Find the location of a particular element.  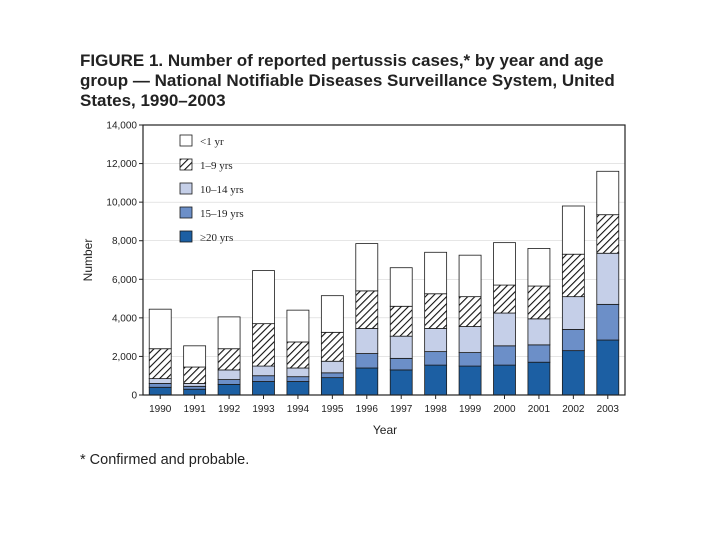

bar-segment-10-14-yrs-1991 is located at coordinates (195, 385).